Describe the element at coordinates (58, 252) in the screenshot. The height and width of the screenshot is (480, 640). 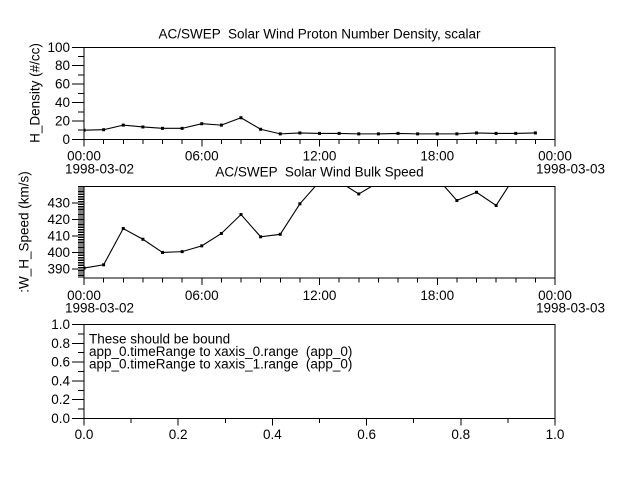
I see `y-tick-label: 400` at that location.